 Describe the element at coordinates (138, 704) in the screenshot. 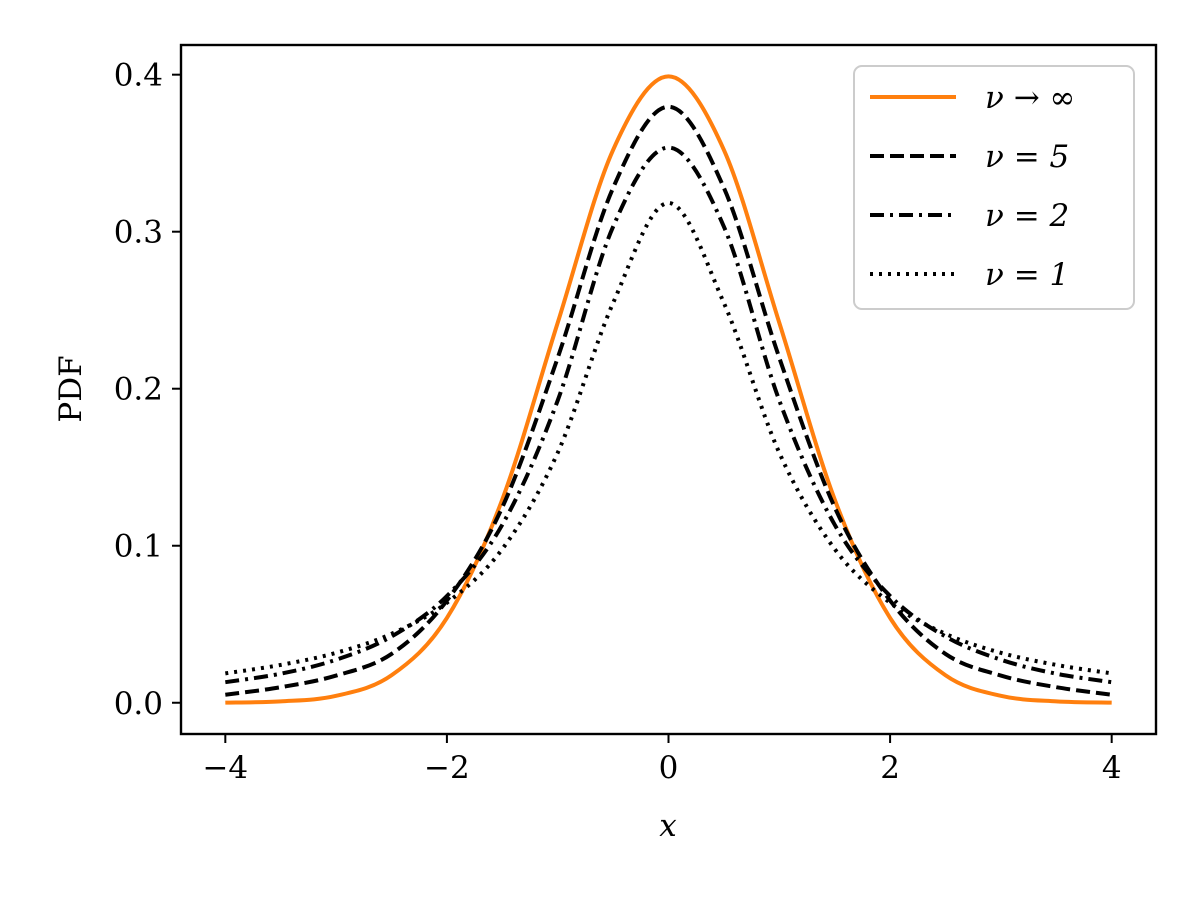

I see `y-tick-label: 0.0` at that location.